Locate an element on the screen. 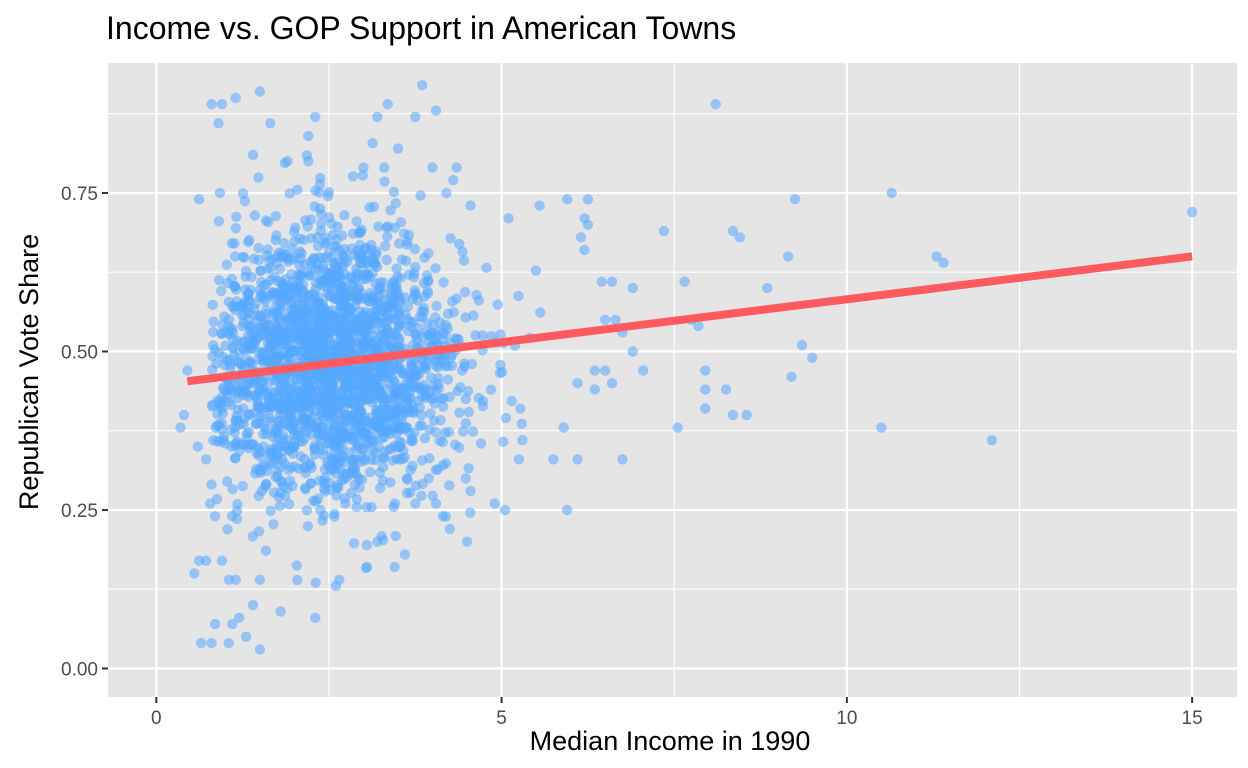 This screenshot has height=768, width=1248. x-tick-label: 15 is located at coordinates (1192, 718).